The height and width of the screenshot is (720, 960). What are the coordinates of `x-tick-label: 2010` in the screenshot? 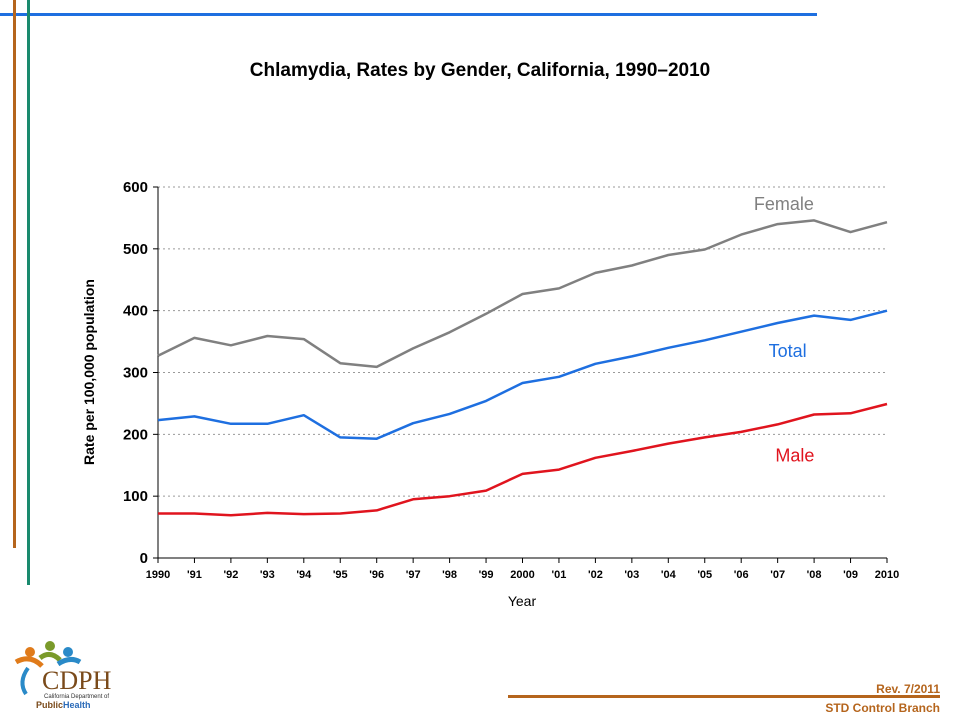 It's located at (887, 575).